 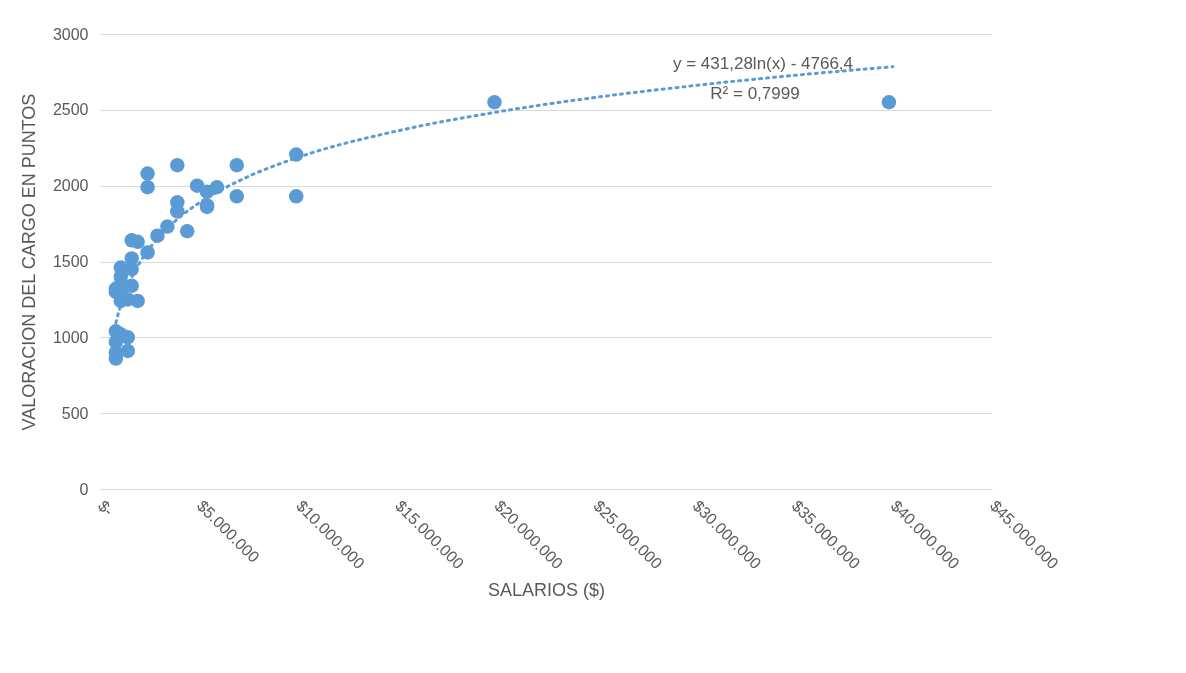 I want to click on y-tick-label: 2500, so click(x=70, y=110).